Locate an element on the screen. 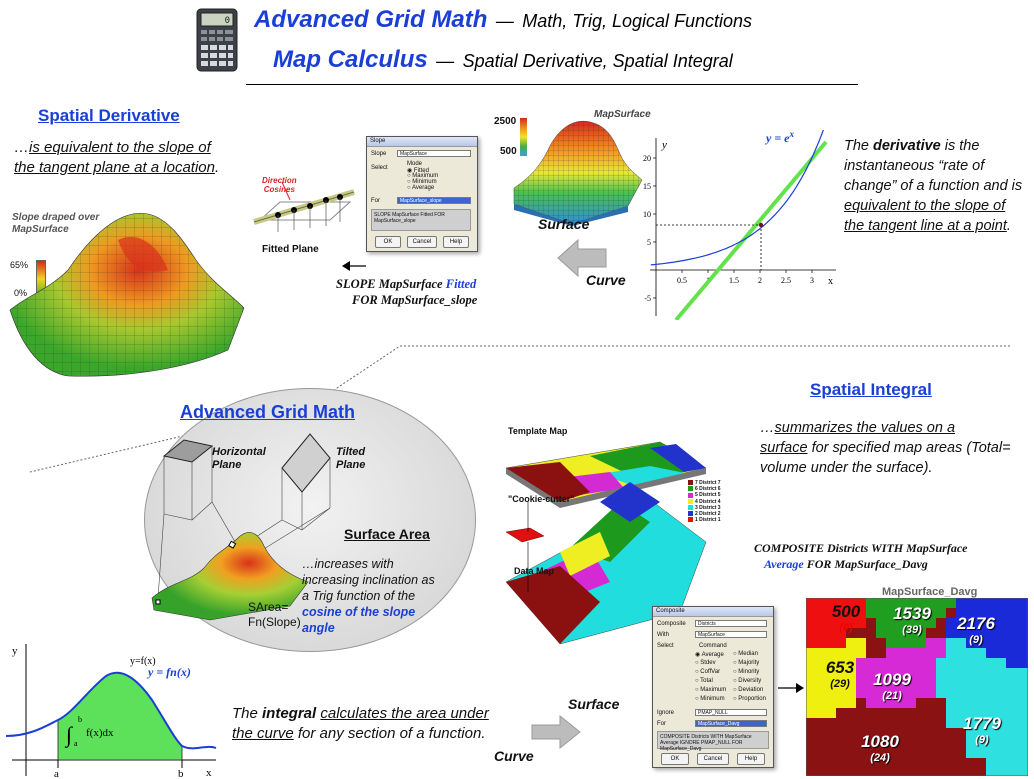 The image size is (1034, 779). integral-expr: f(x)dx is located at coordinates (100, 733).